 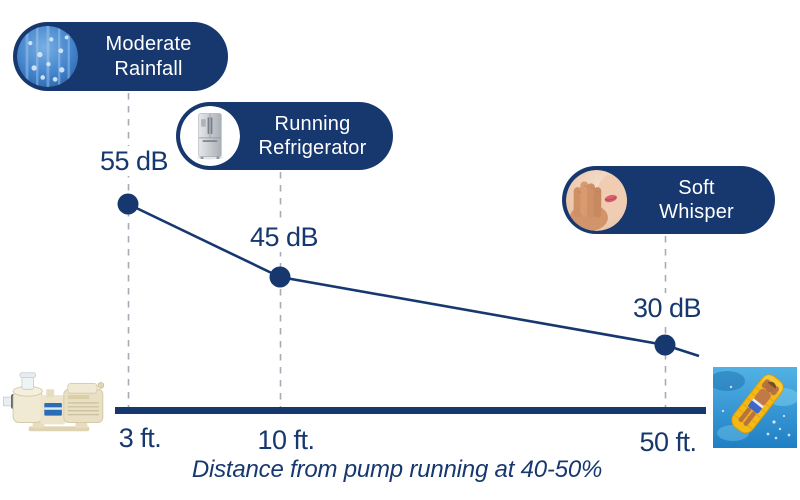 I want to click on x-axis-label-10ft: 10 ft., so click(x=286, y=440).